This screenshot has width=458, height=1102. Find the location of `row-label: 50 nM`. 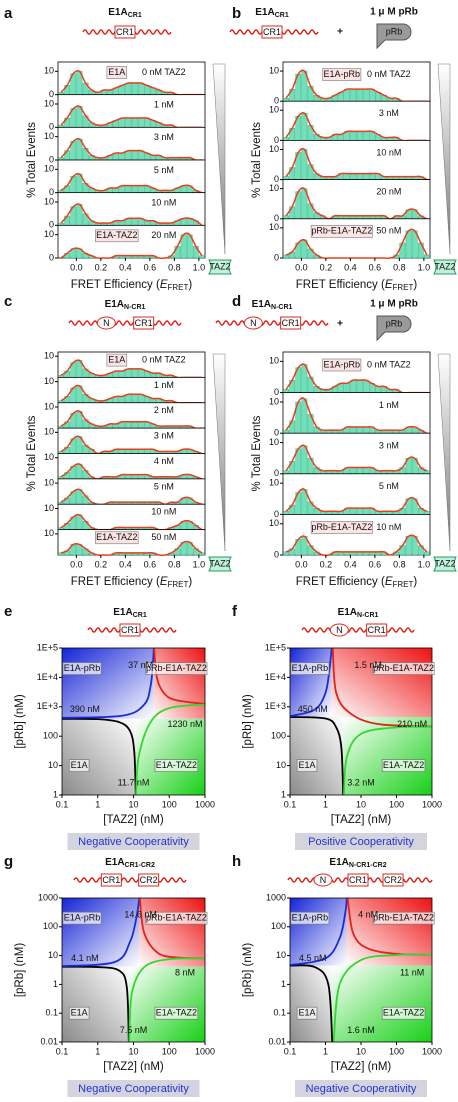

row-label: 50 nM is located at coordinates (388, 231).